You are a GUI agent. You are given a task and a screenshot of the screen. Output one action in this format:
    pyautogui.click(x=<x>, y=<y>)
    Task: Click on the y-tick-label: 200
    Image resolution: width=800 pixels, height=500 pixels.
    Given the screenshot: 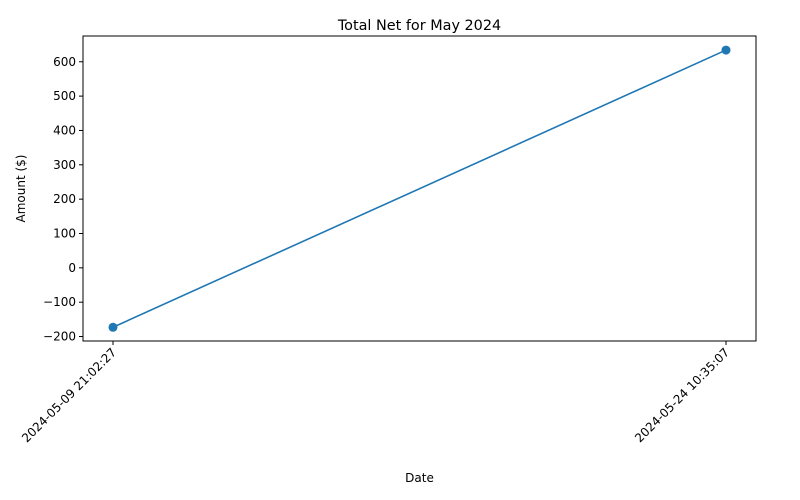 What is the action you would take?
    pyautogui.click(x=64, y=199)
    